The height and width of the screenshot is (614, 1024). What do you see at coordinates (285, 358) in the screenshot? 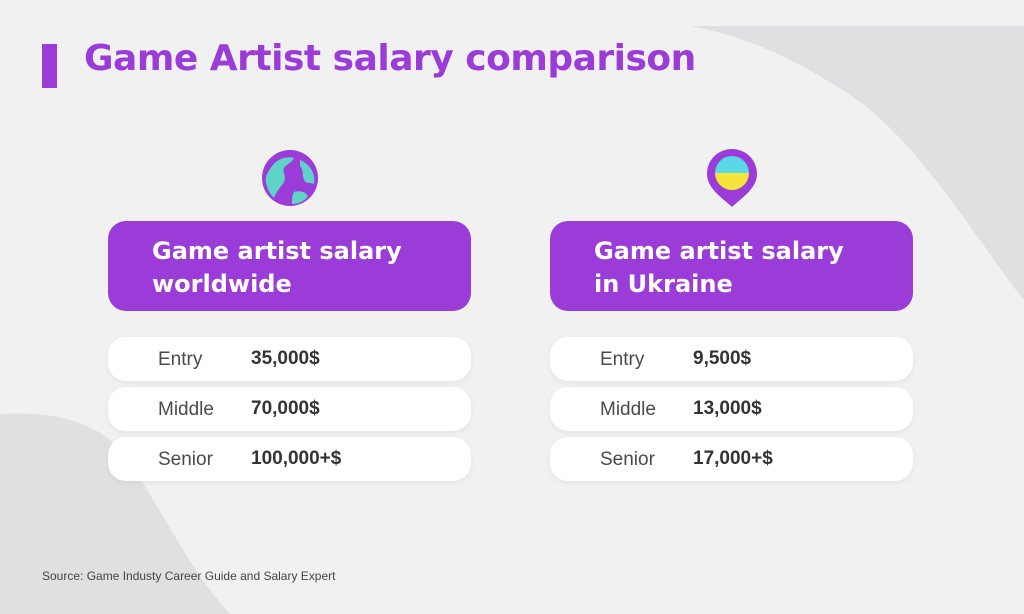
I see `row-salary-value: 35,000$` at bounding box center [285, 358].